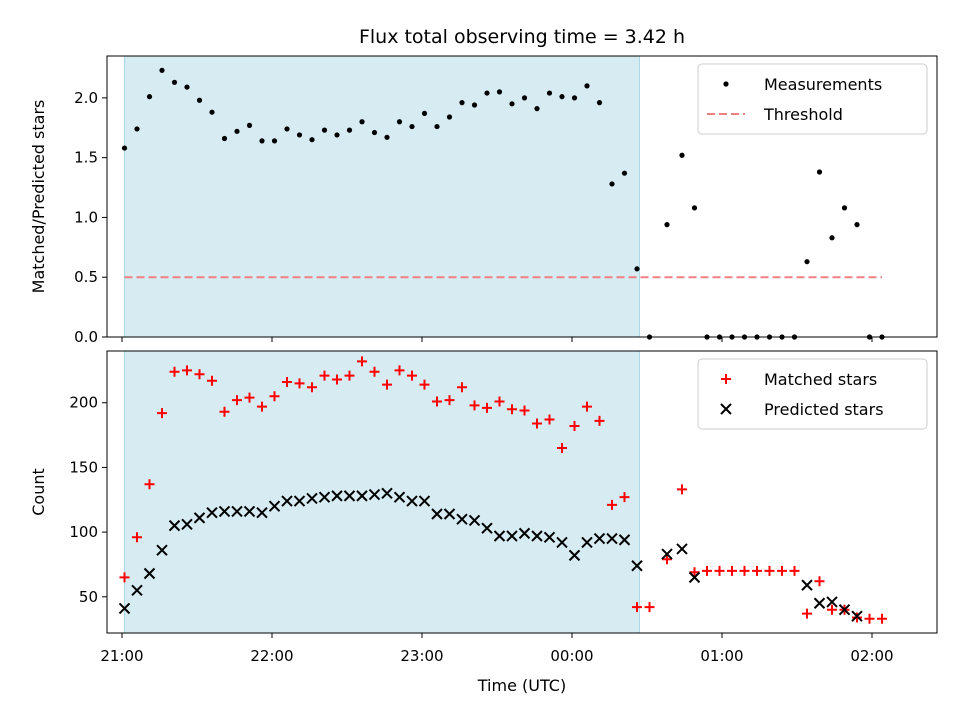  Describe the element at coordinates (820, 379) in the screenshot. I see `legend-label: Matched stars` at that location.